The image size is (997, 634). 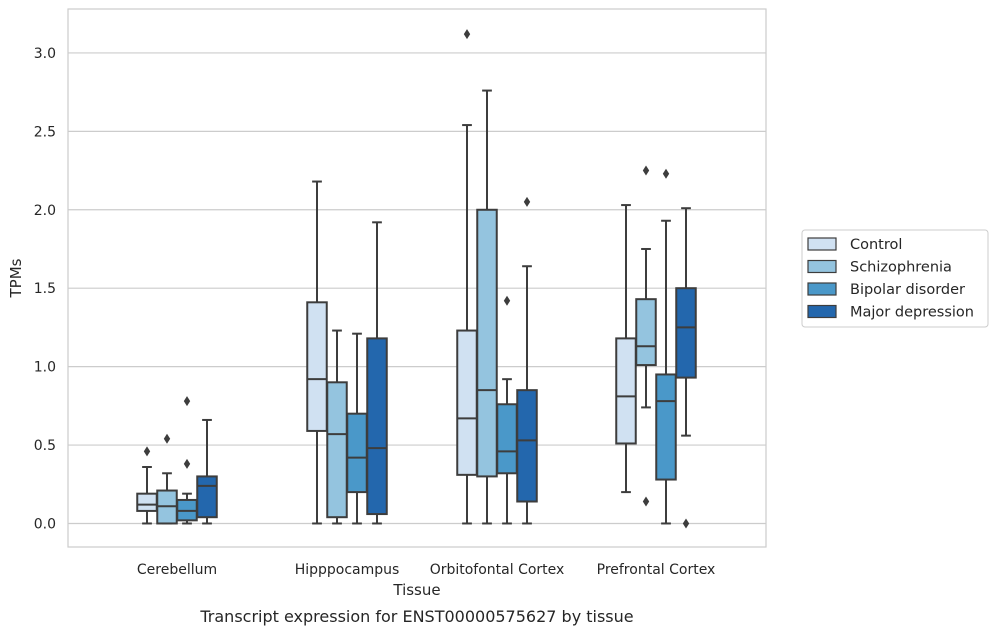 I want to click on legend-label: Schizophrenia, so click(x=901, y=268).